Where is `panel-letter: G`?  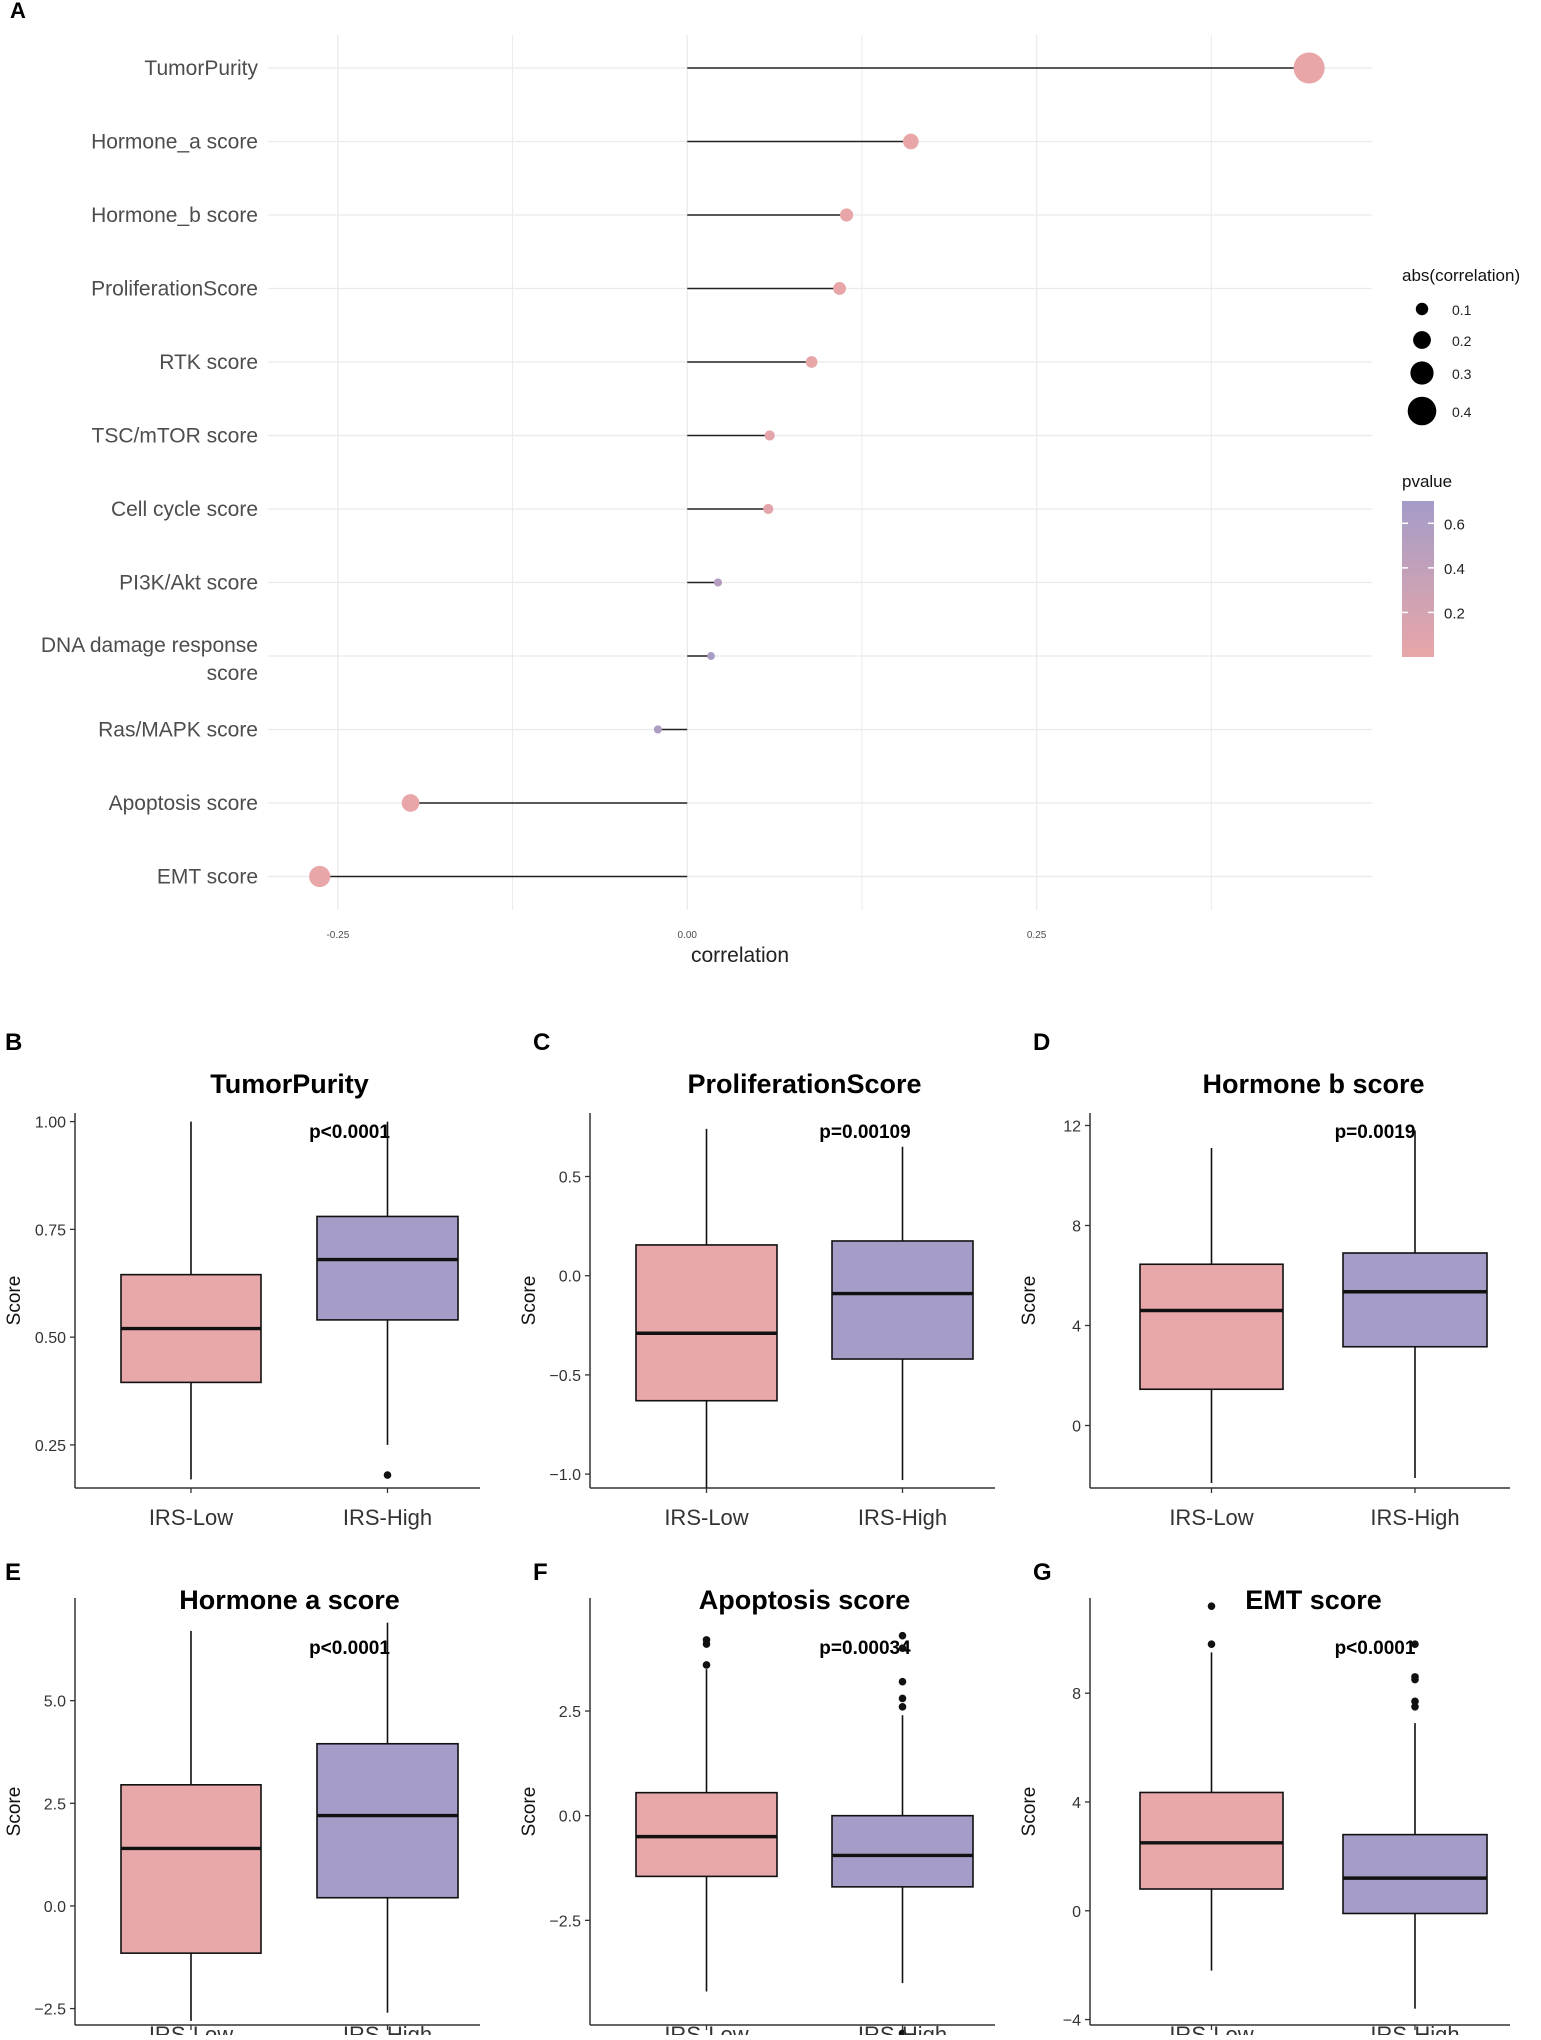 panel-letter: G is located at coordinates (1042, 1572).